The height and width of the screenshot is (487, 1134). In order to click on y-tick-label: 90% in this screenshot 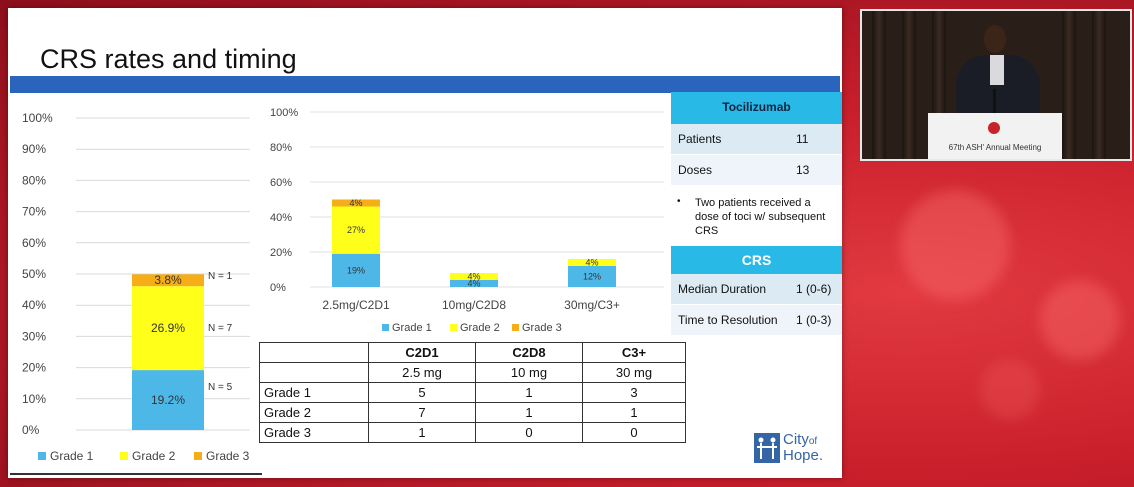, I will do `click(34, 149)`.